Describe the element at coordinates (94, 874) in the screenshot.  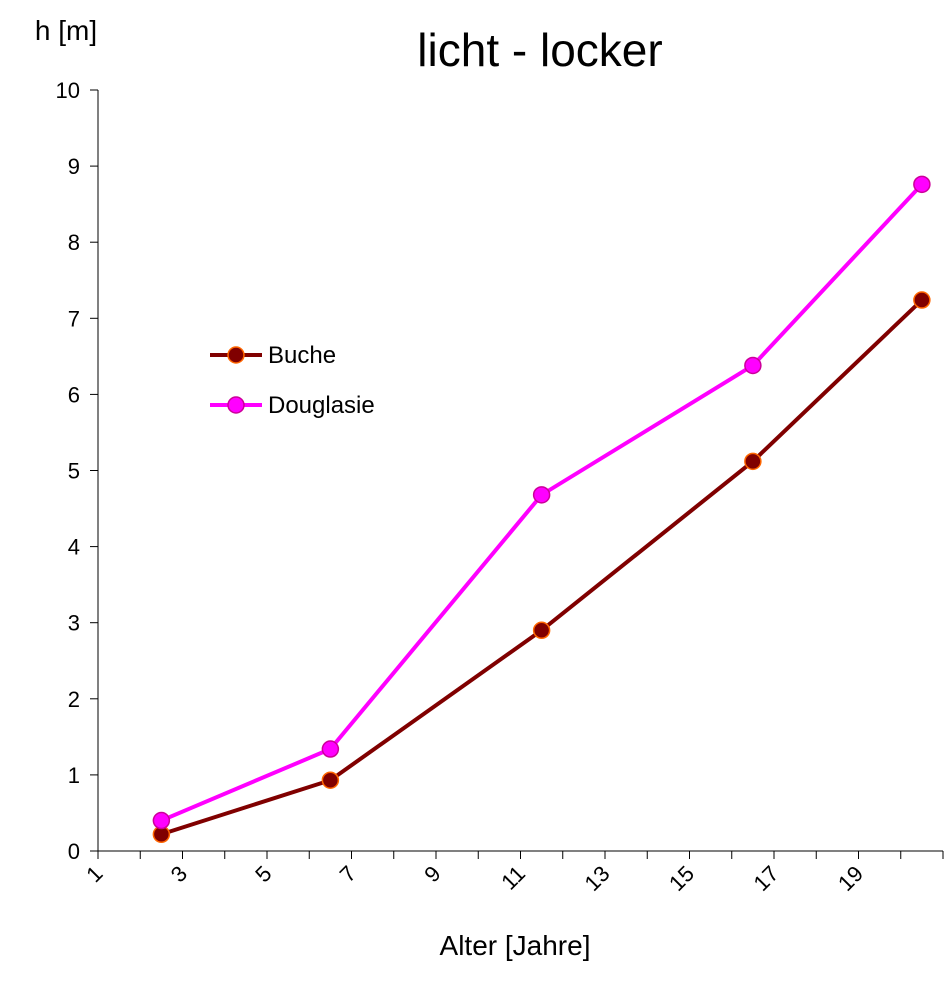
I see `x-tick-label: 1` at that location.